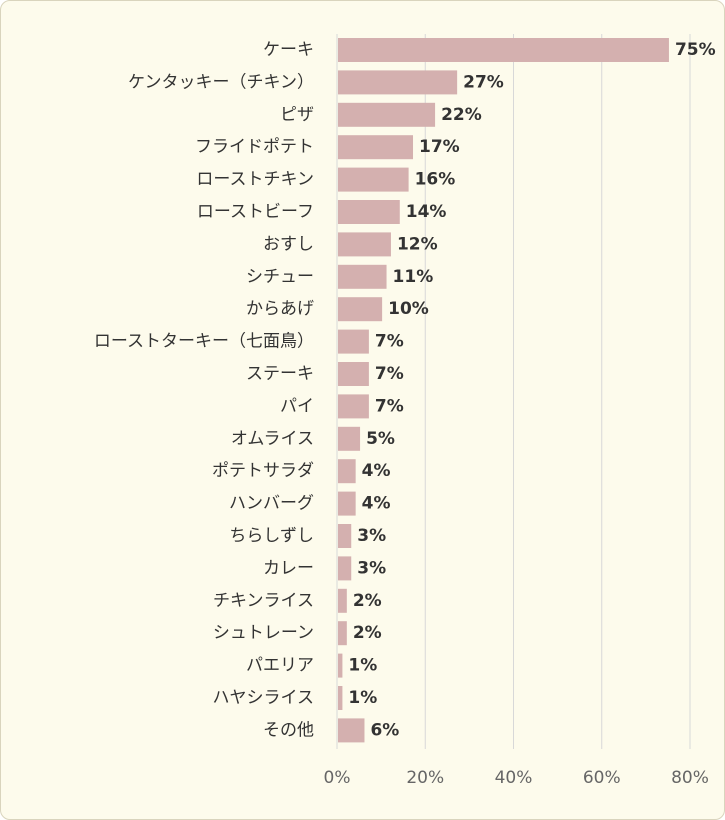  I want to click on data-label: 11%, so click(413, 277).